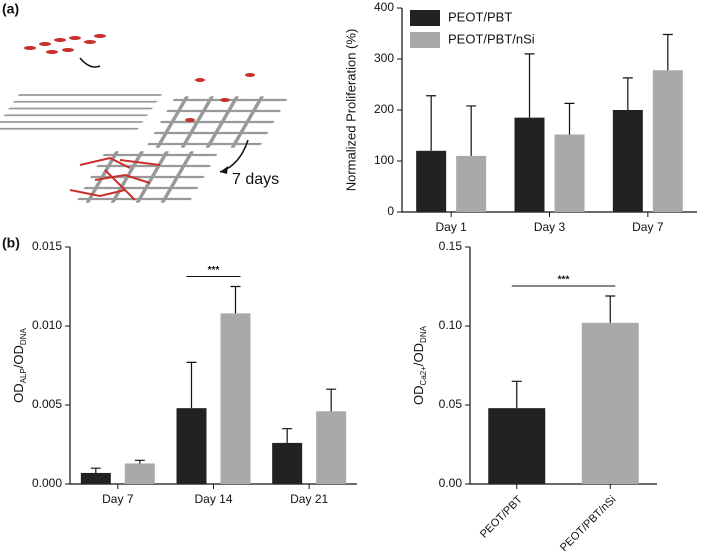  Describe the element at coordinates (384, 7) in the screenshot. I see `y-tick-label: 400` at that location.